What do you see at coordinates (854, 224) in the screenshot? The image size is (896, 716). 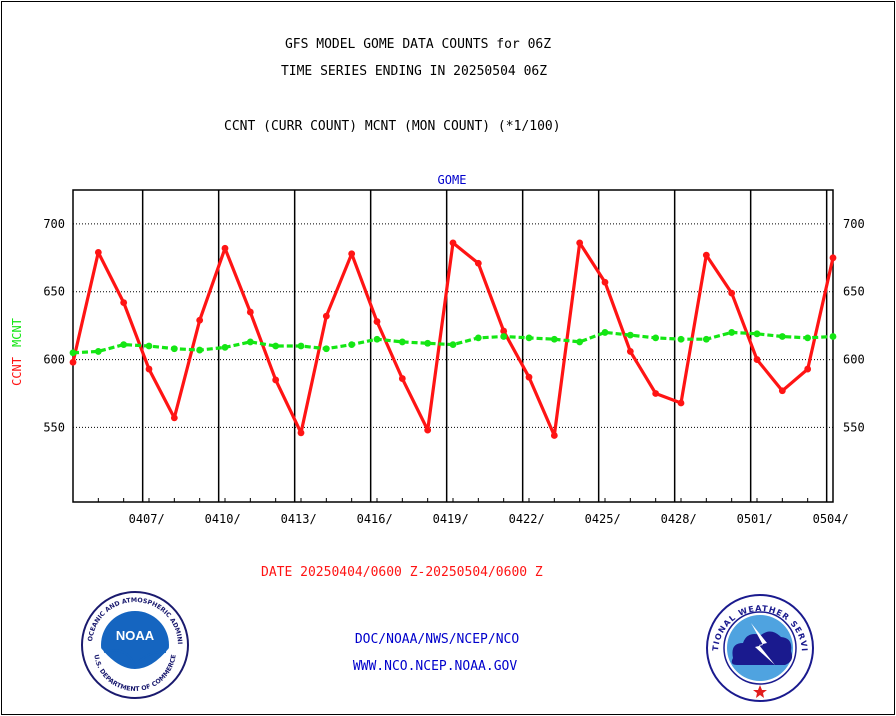 I see `y-tick-label-right: 700` at bounding box center [854, 224].